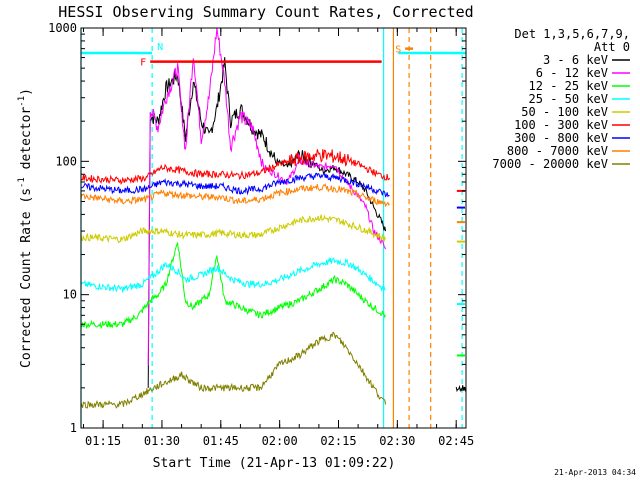 The image size is (640, 480). I want to click on legend-header-1: Det 1,3,5,6,7,9,, so click(572, 34).